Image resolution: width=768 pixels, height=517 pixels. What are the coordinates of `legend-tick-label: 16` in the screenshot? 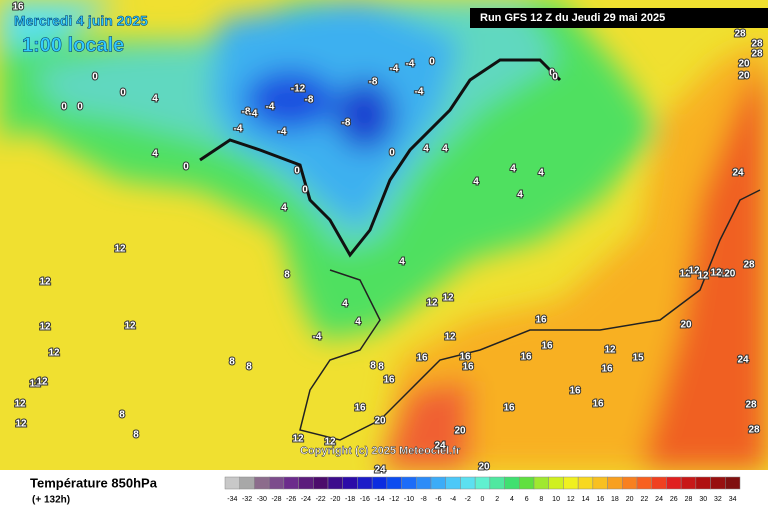 It's located at (600, 499).